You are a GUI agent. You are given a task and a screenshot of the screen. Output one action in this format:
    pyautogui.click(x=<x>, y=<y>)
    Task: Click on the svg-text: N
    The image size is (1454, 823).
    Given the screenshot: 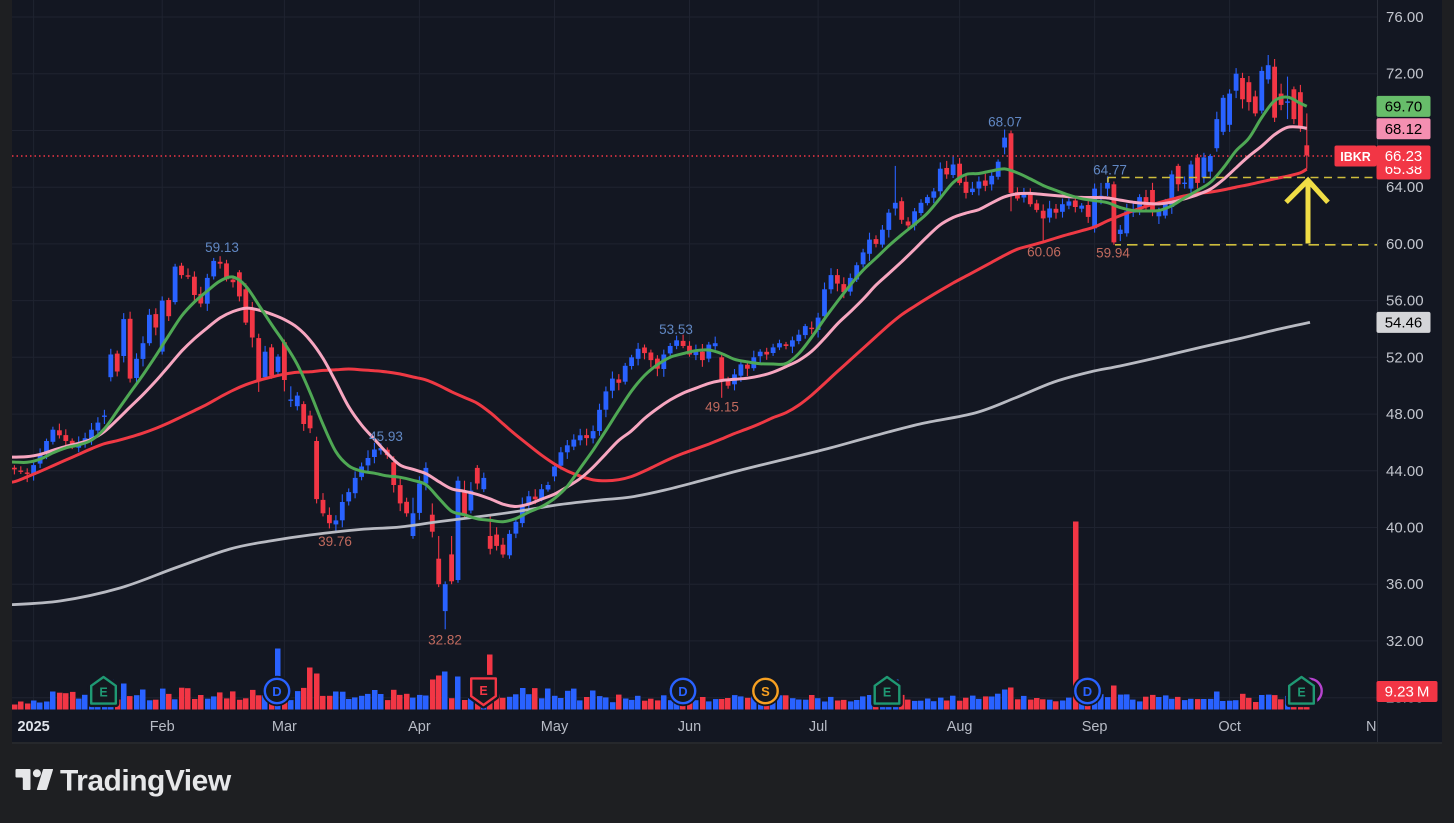 What is the action you would take?
    pyautogui.click(x=1371, y=727)
    